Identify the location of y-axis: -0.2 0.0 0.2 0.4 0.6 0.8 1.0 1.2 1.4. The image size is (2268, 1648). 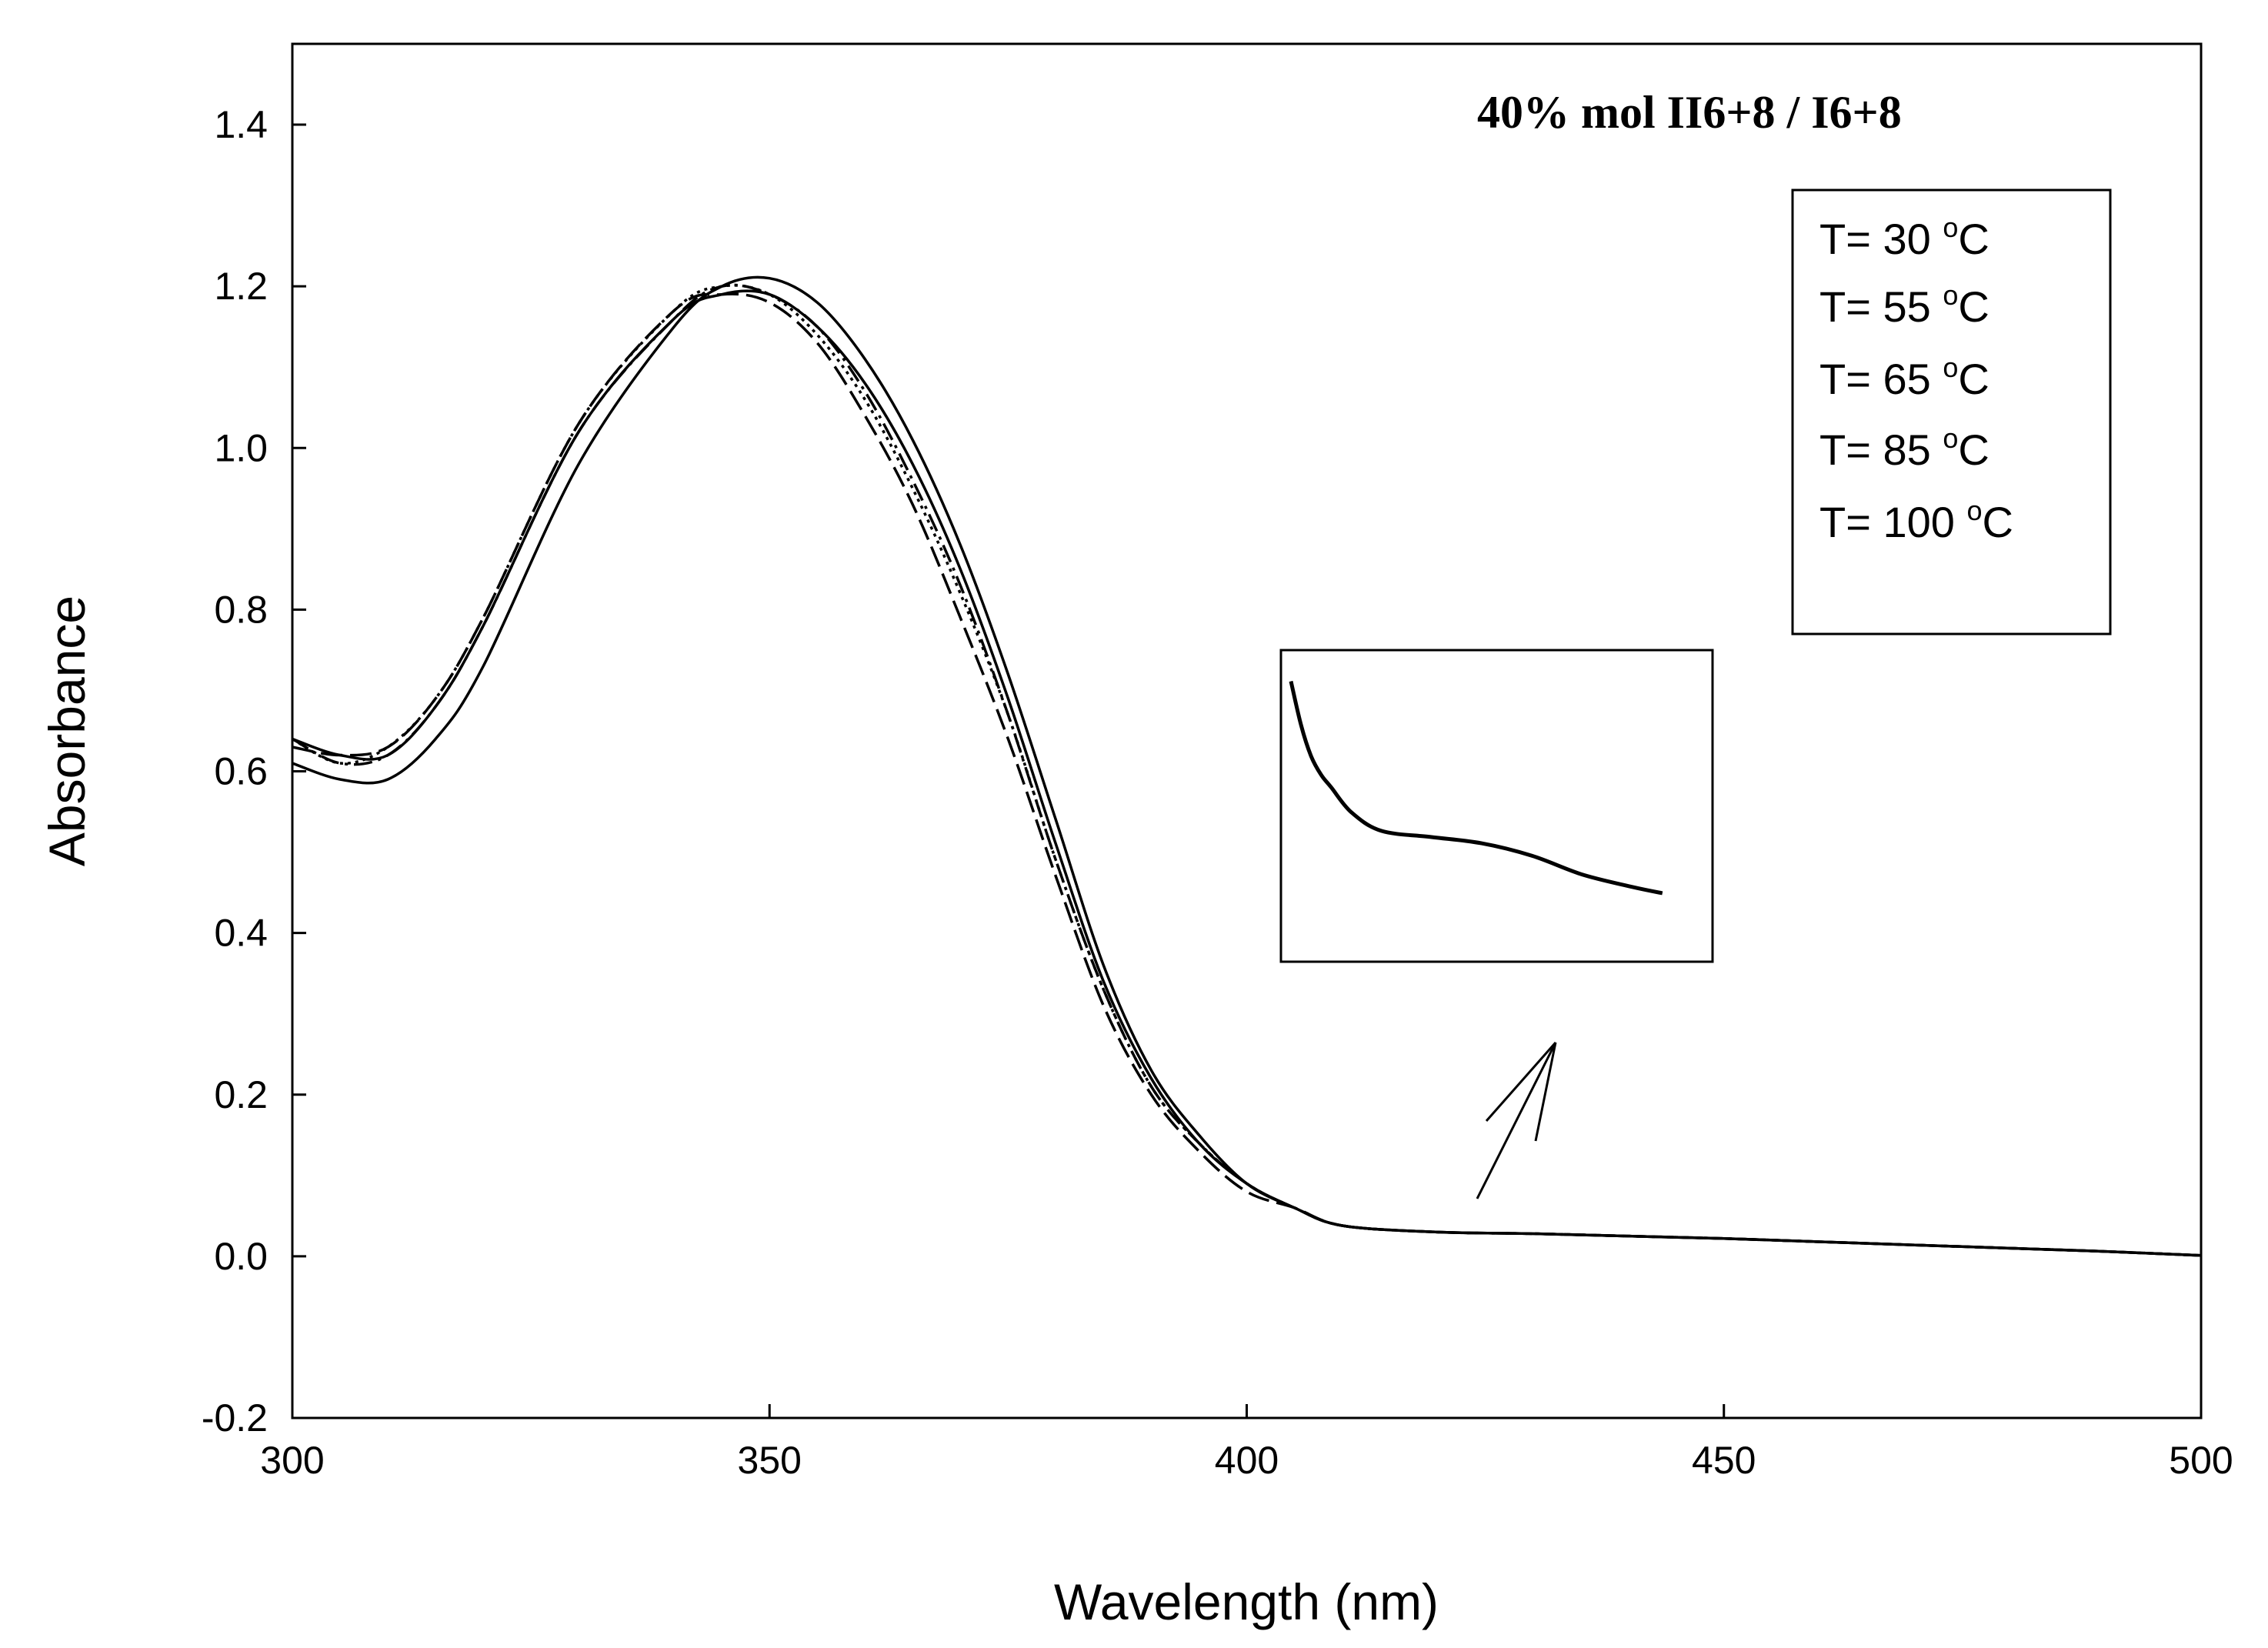
(254, 771).